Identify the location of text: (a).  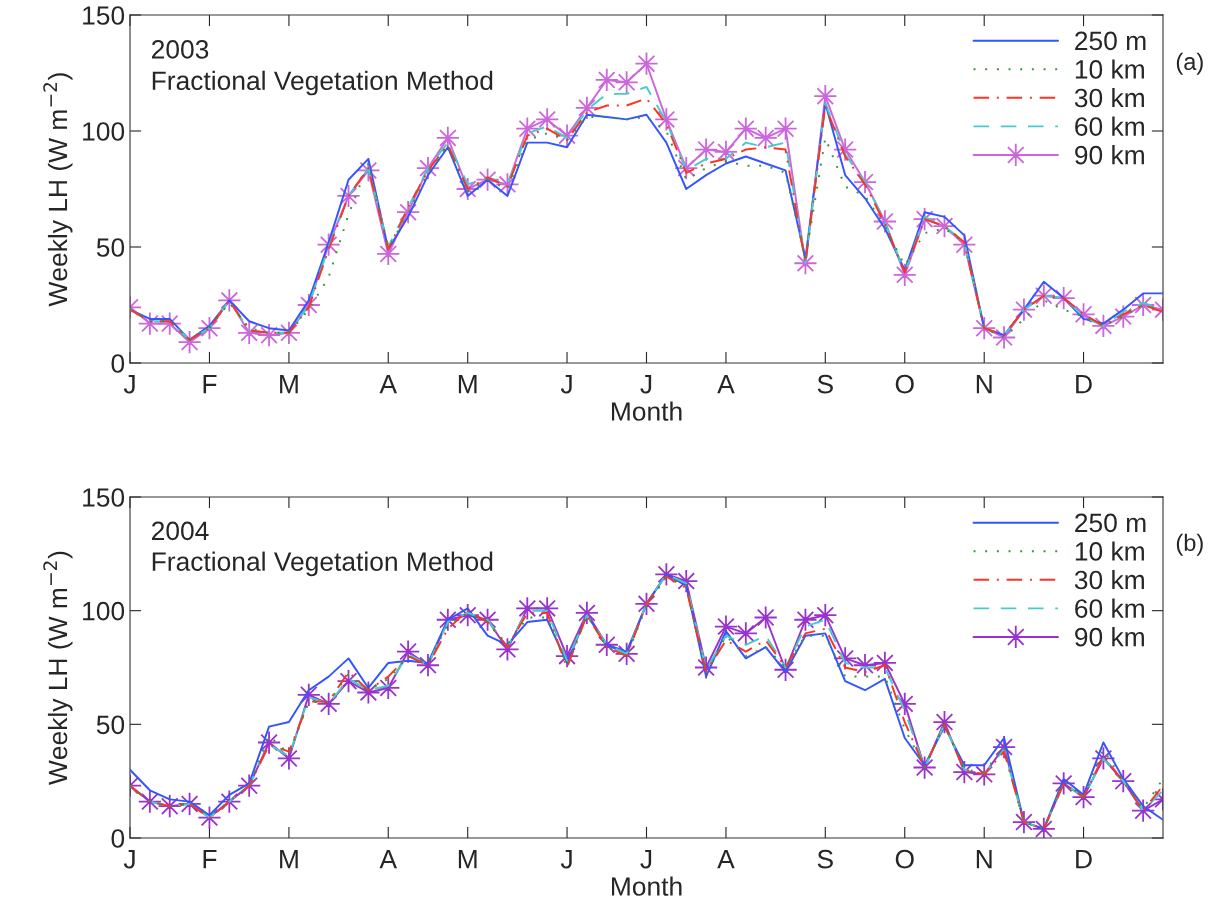
(1189, 63).